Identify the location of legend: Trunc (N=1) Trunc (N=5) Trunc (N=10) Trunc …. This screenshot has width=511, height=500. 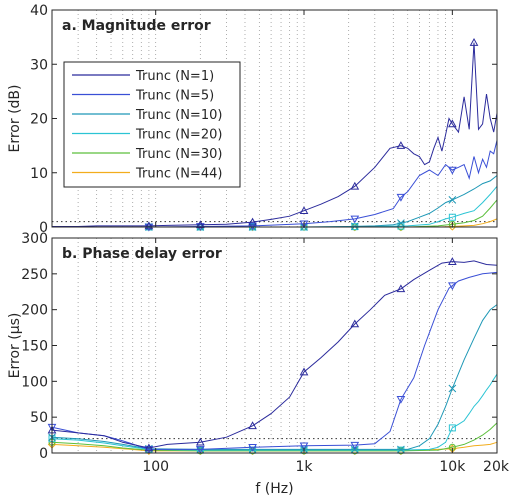
(152, 124).